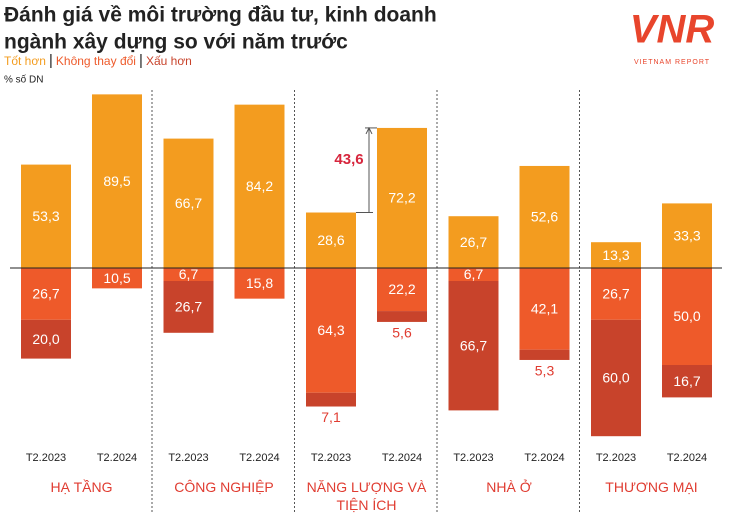 The image size is (730, 516). Describe the element at coordinates (651, 487) in the screenshot. I see `group-label: THƯƠNG MẠI` at that location.